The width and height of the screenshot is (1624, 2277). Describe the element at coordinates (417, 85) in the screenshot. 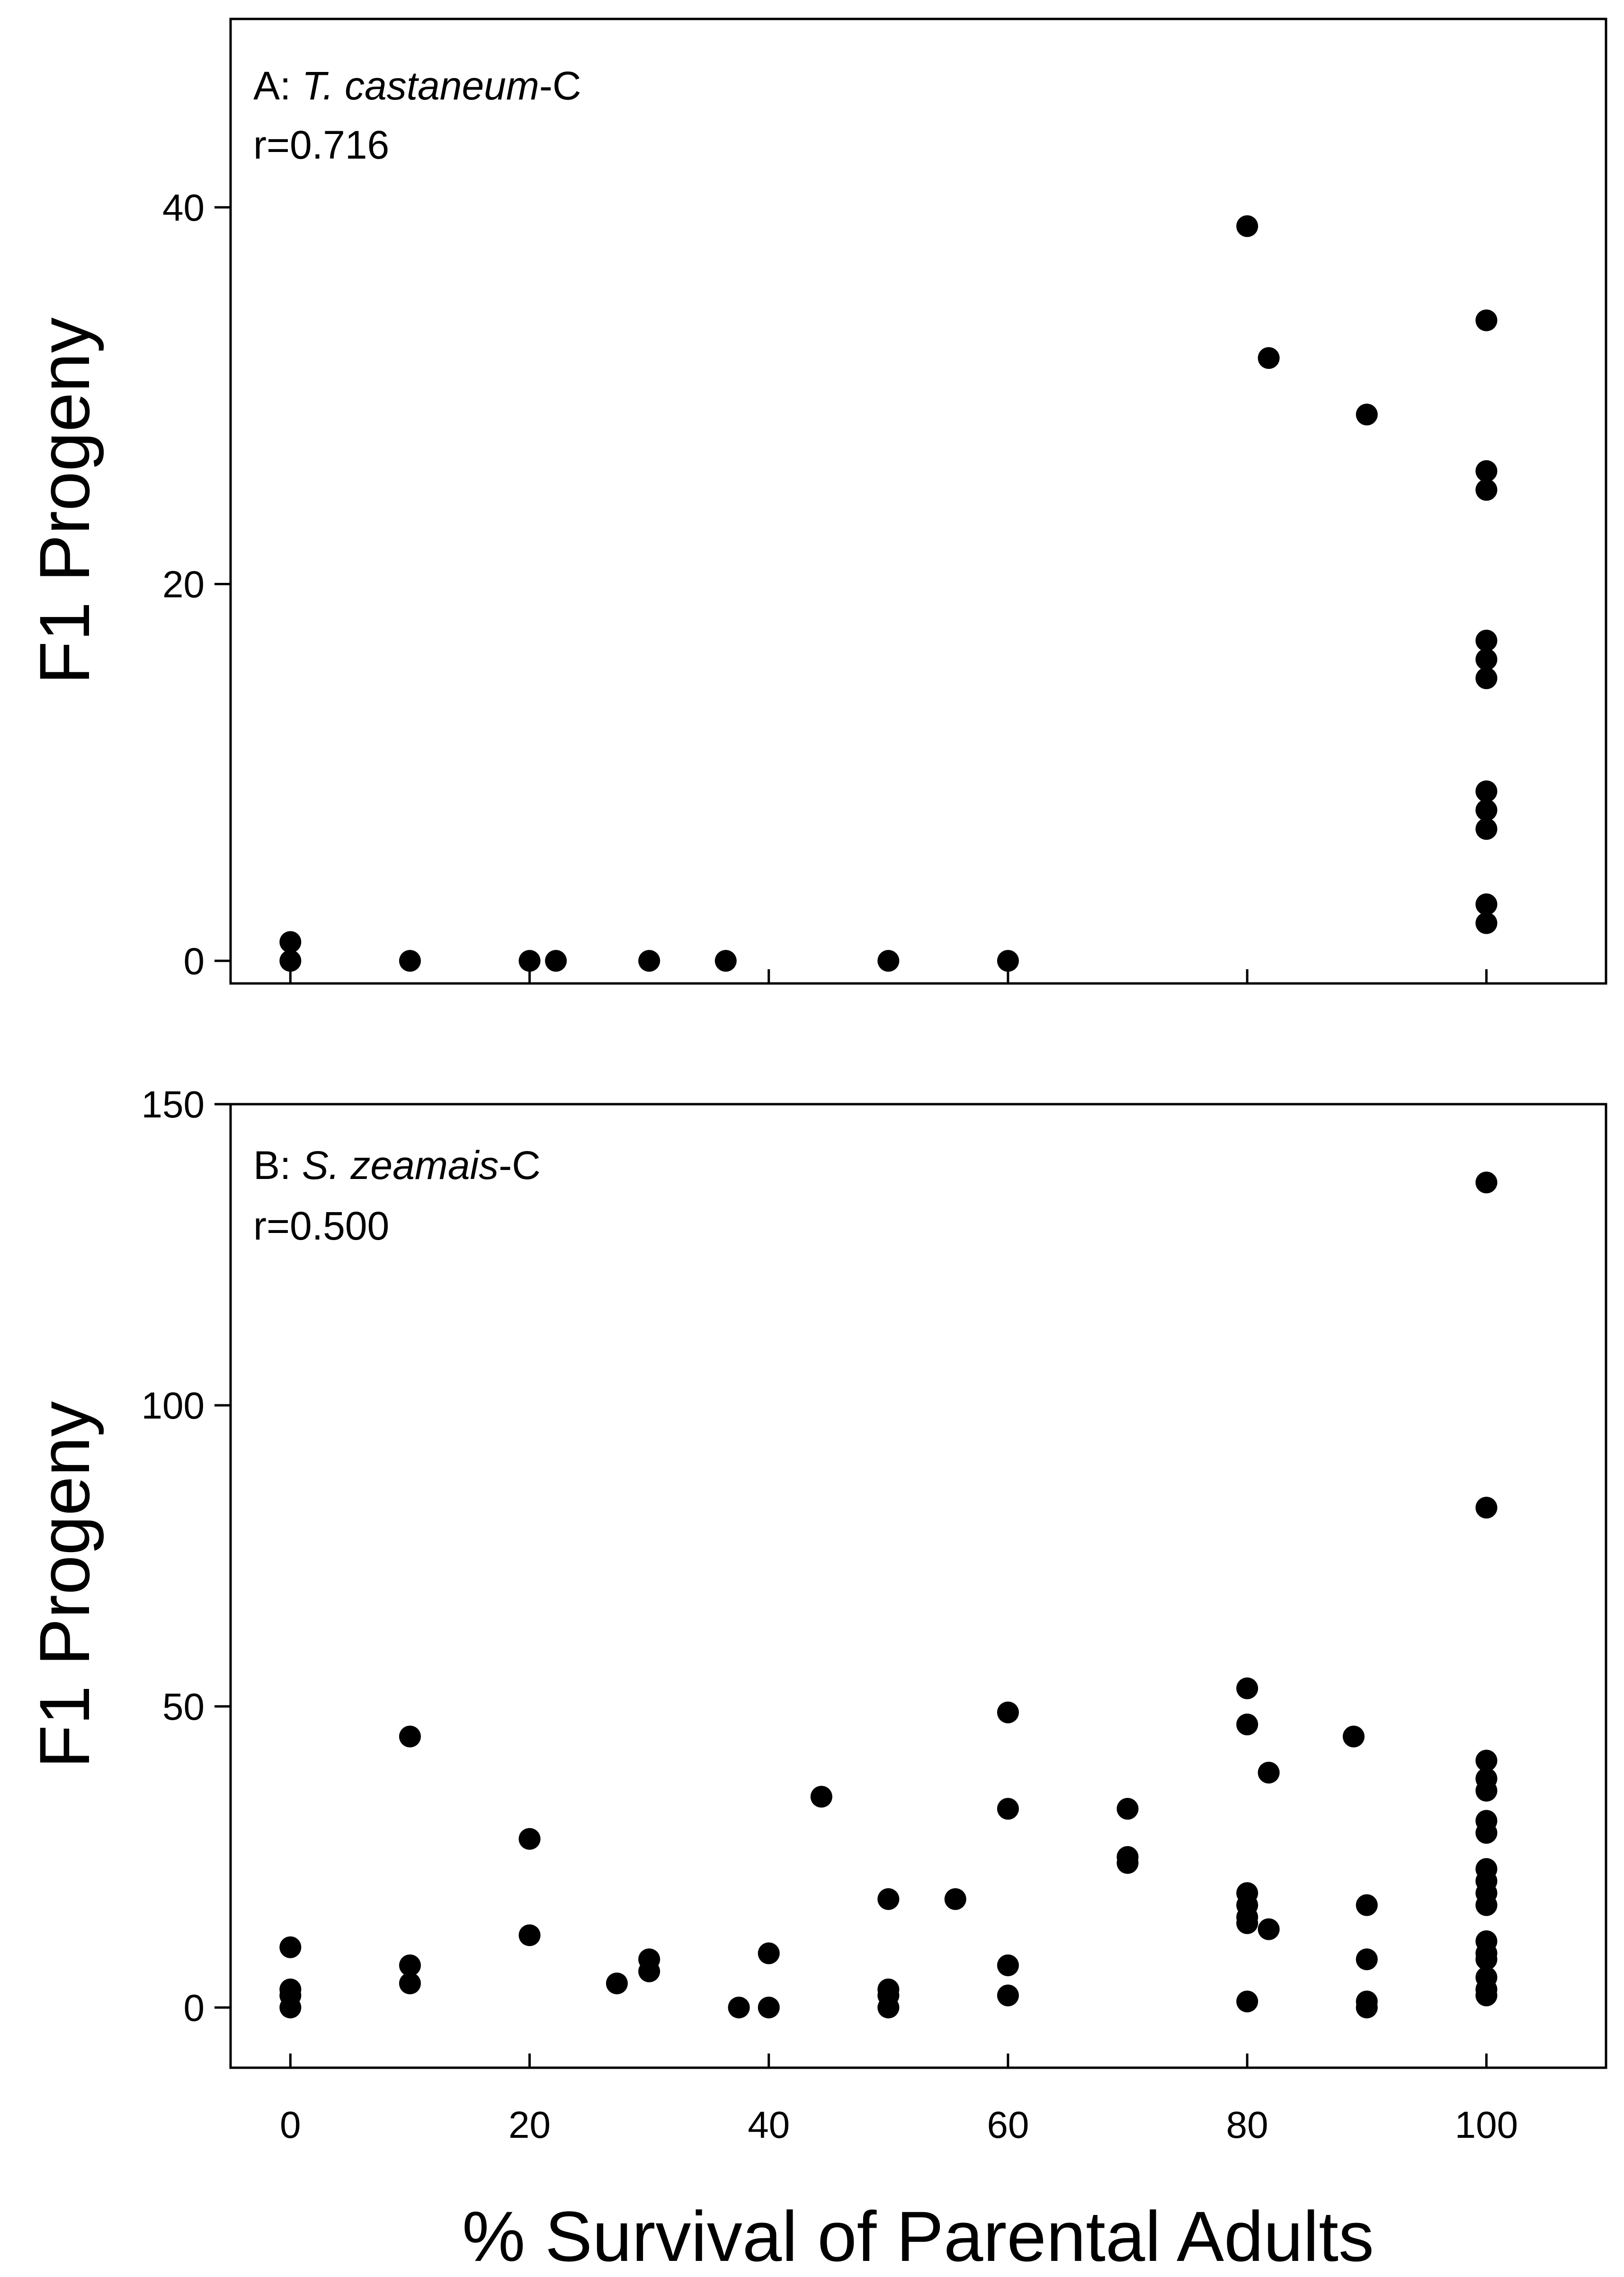

I see `panel-a-title: A: T. castaneum-C` at that location.